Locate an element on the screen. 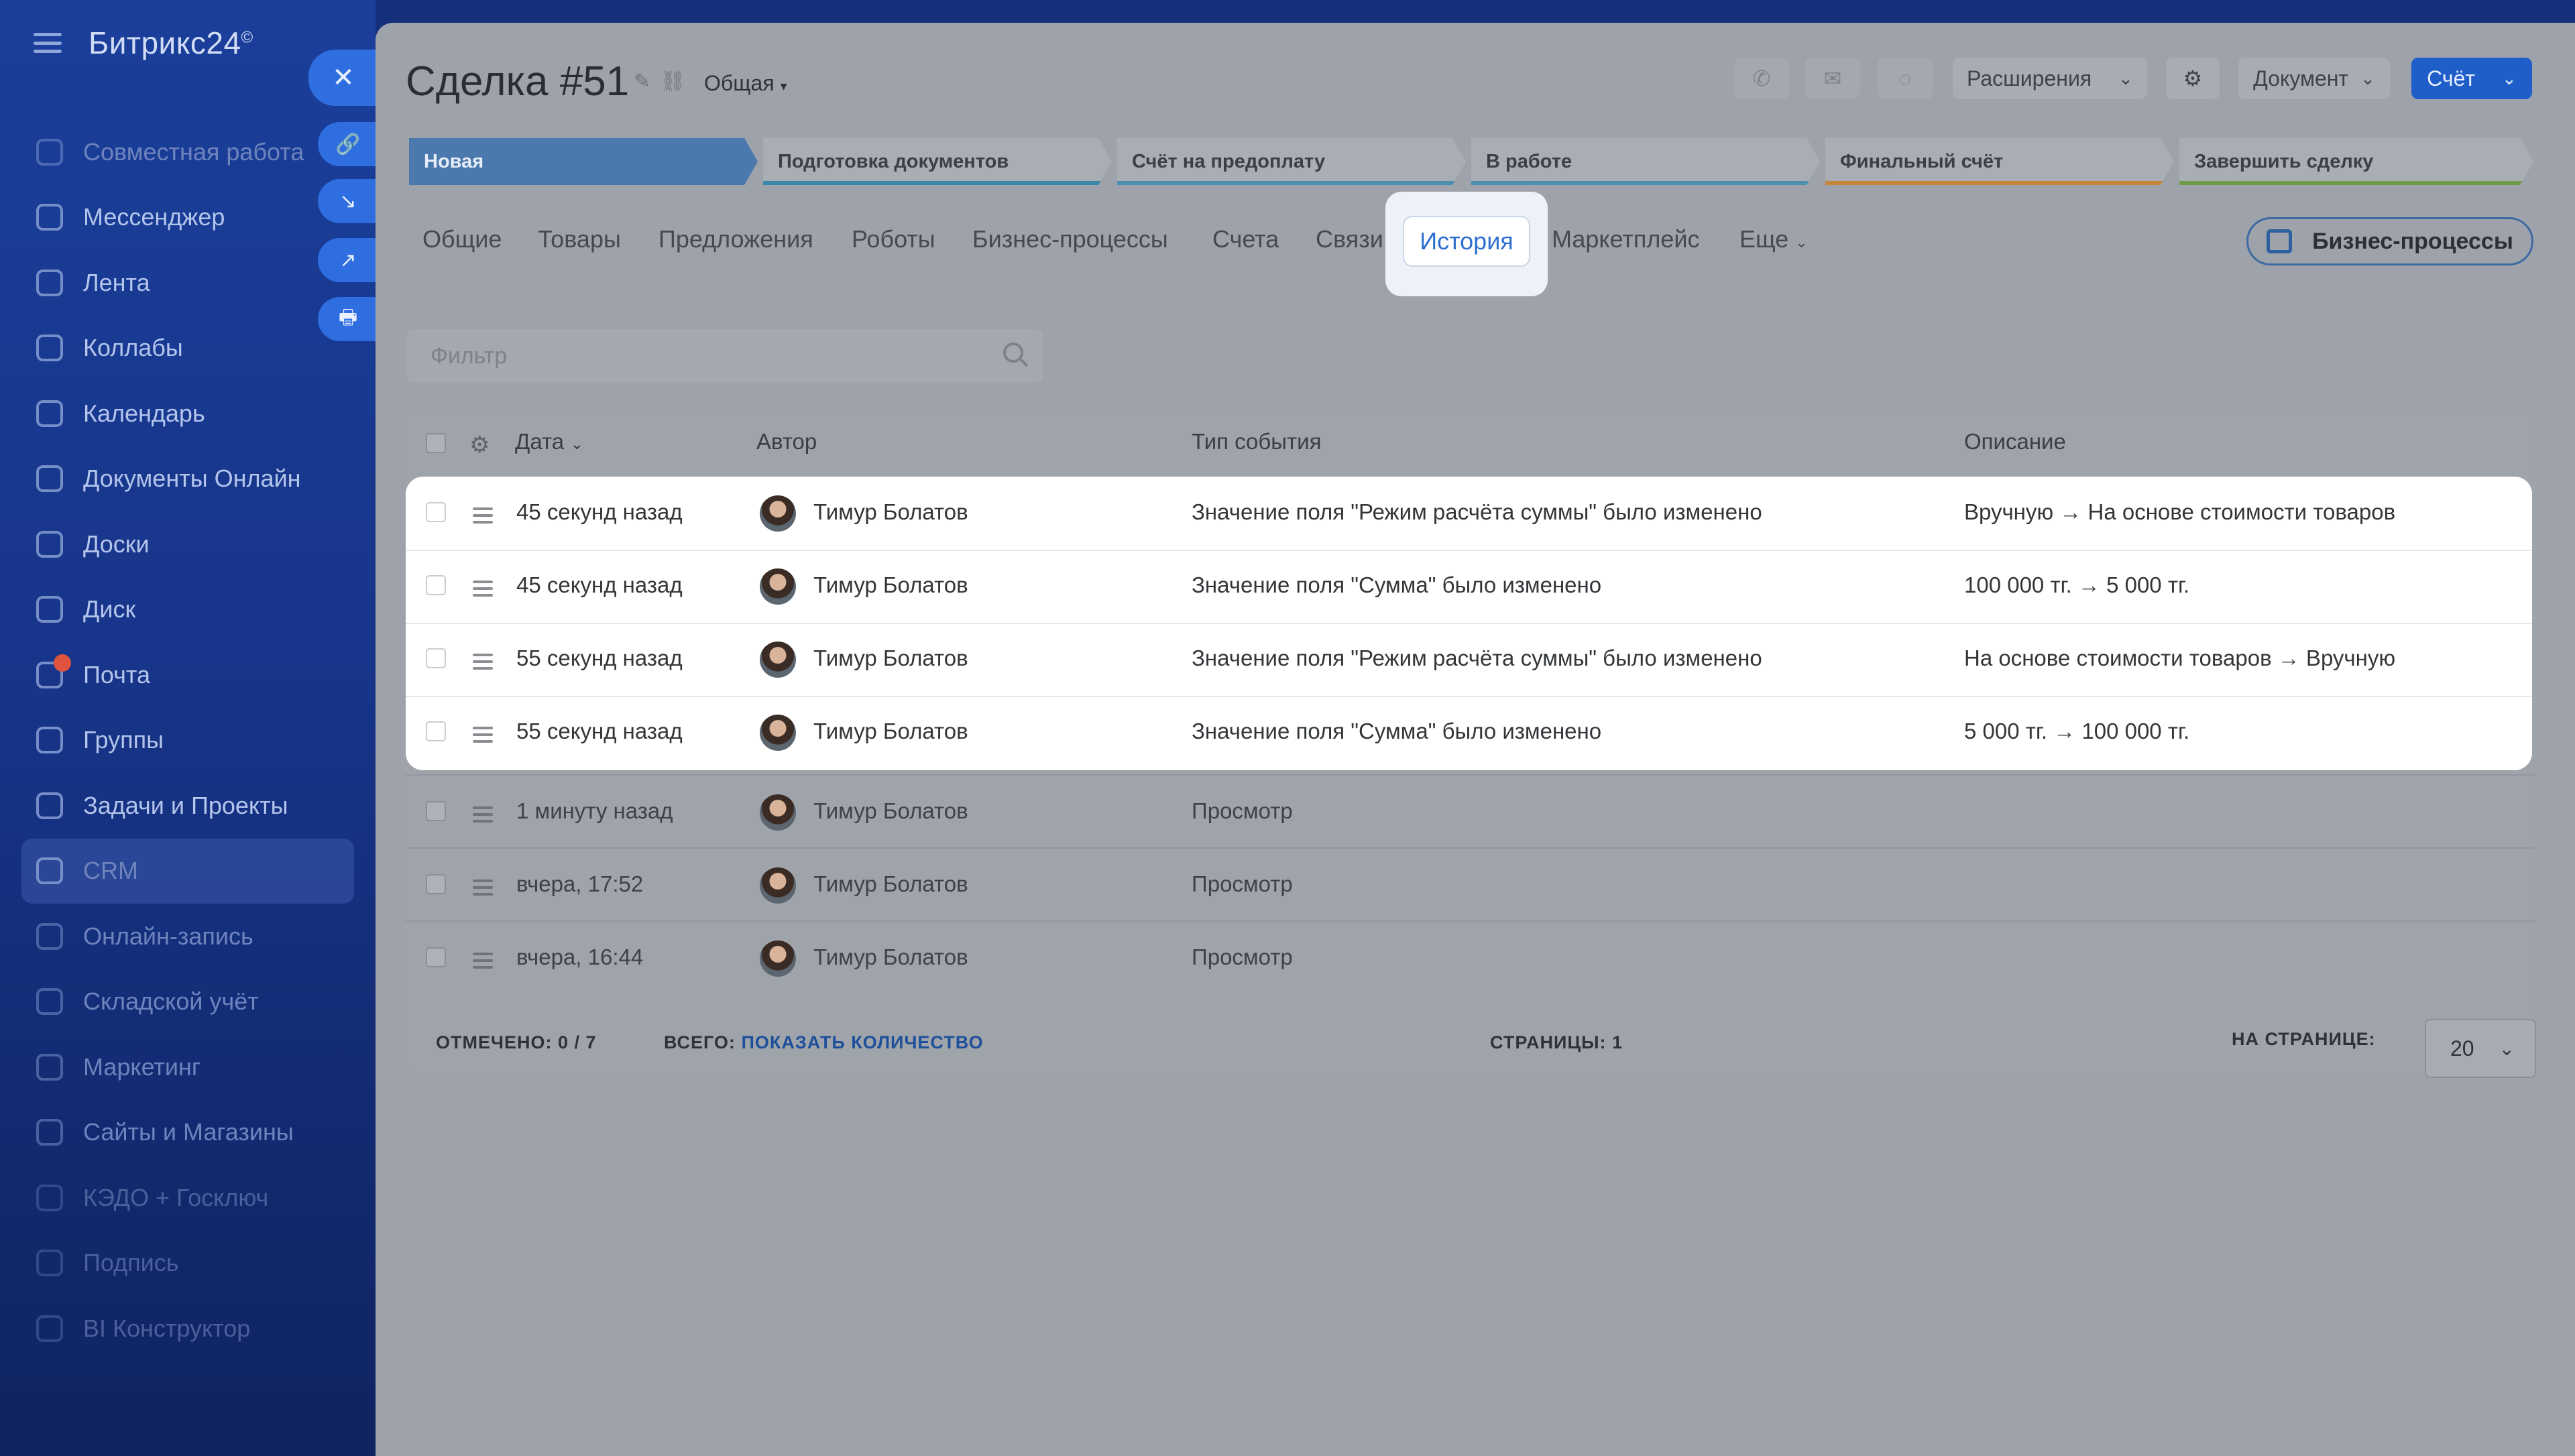 The width and height of the screenshot is (2575, 1456). sidebar-item-bi: BI Конструктор is located at coordinates (187, 1328).